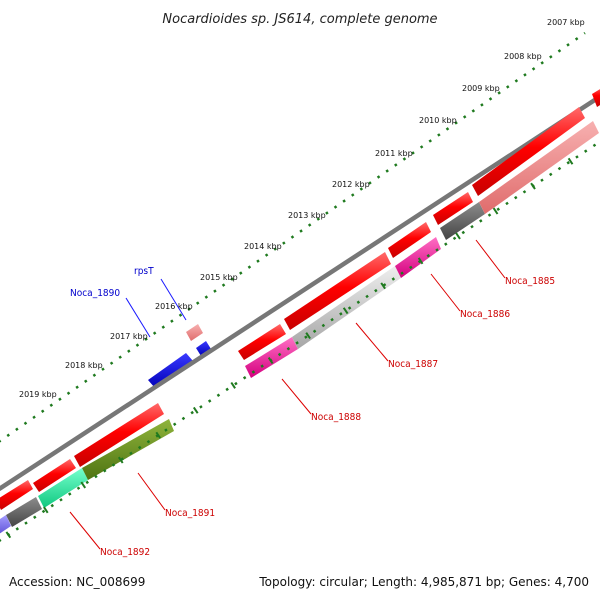  What do you see at coordinates (77, 582) in the screenshot?
I see `accession-text: Accession: NC_008699` at bounding box center [77, 582].